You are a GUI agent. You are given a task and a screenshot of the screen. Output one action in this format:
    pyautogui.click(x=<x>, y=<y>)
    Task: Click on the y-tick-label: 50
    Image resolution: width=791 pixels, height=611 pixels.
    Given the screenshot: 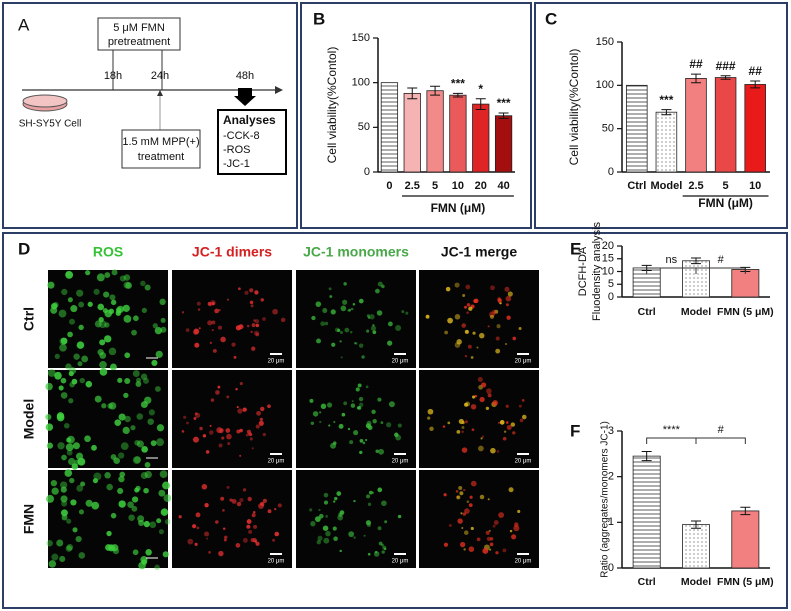 What is the action you would take?
    pyautogui.click(x=364, y=127)
    